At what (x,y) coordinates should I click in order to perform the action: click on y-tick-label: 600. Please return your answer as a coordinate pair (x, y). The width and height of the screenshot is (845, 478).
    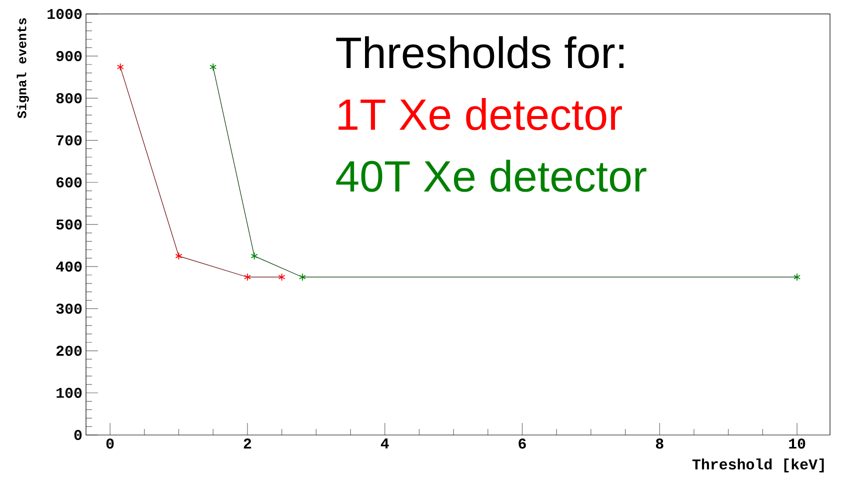
    Looking at the image, I should click on (69, 182).